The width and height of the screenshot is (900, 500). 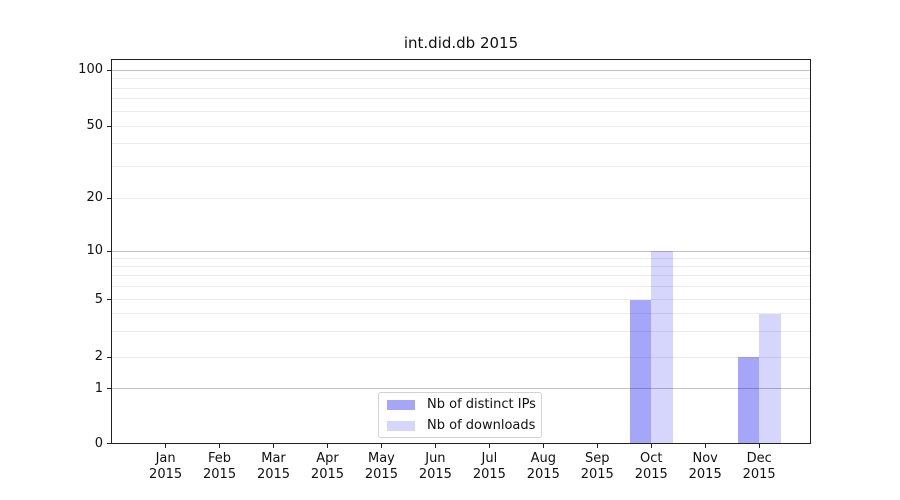 I want to click on xtick-mark-jan, so click(x=166, y=446).